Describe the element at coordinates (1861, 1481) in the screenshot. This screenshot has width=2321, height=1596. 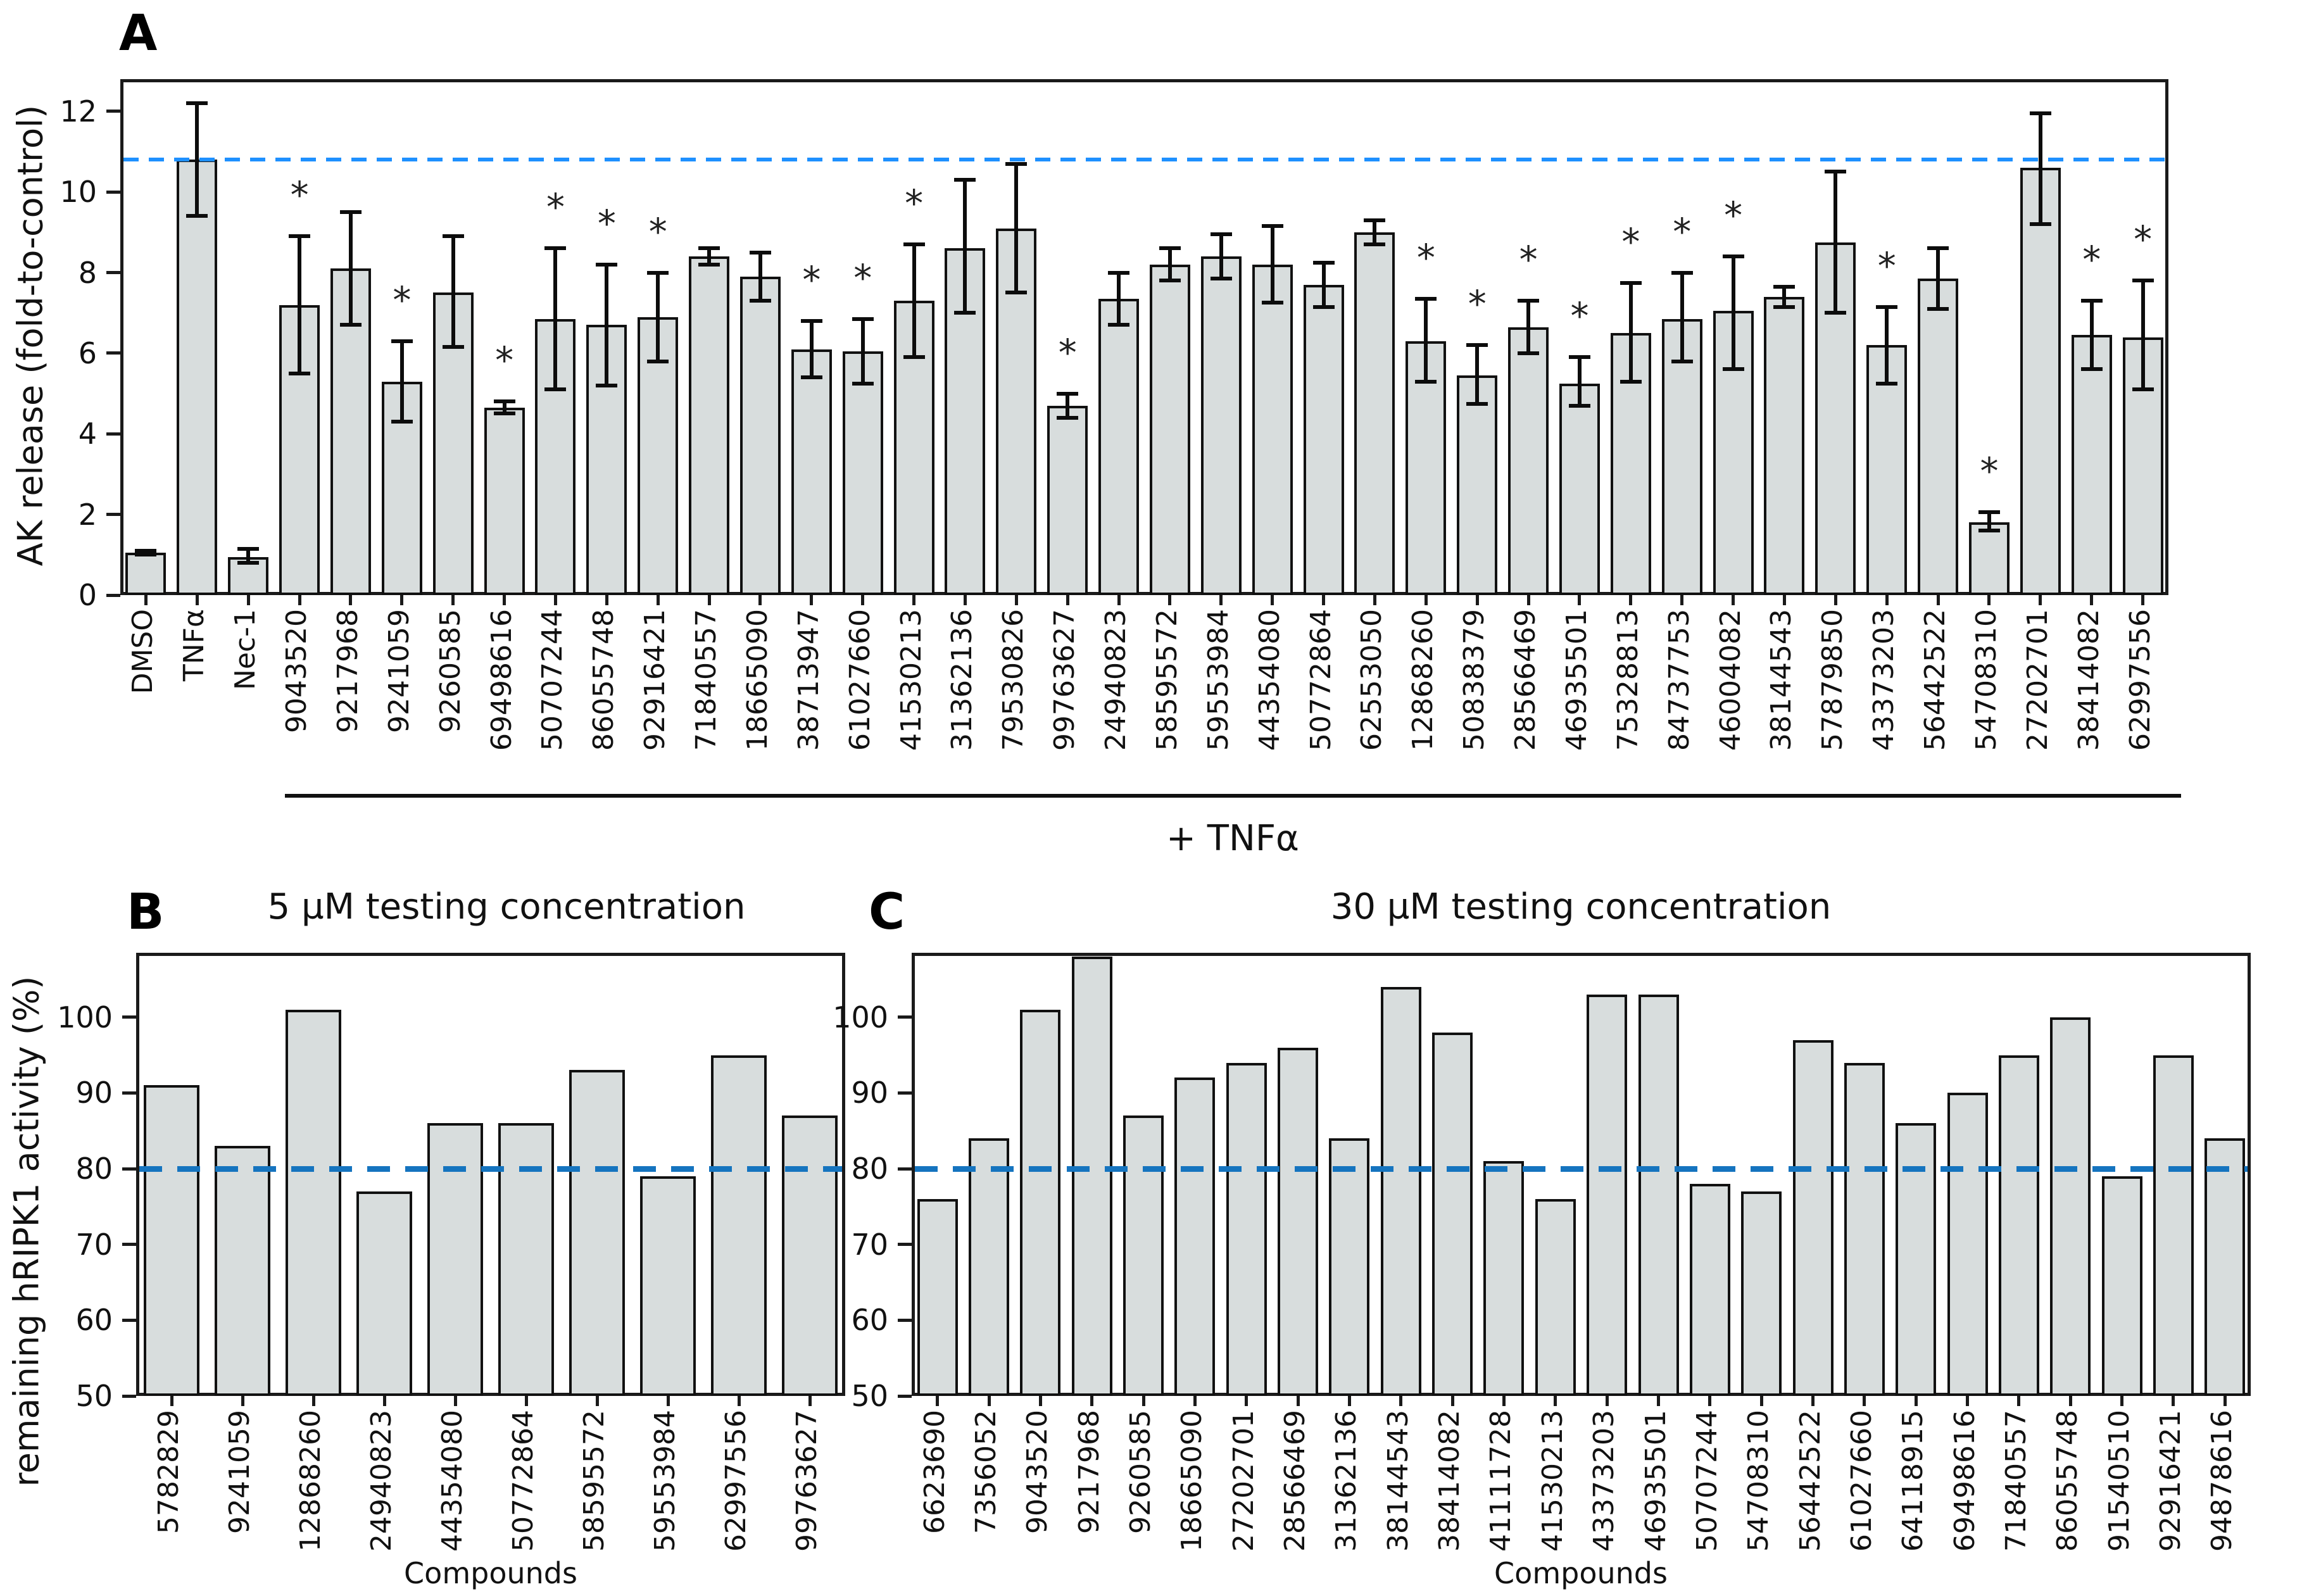
I see `x-tick-label: 61027660` at that location.